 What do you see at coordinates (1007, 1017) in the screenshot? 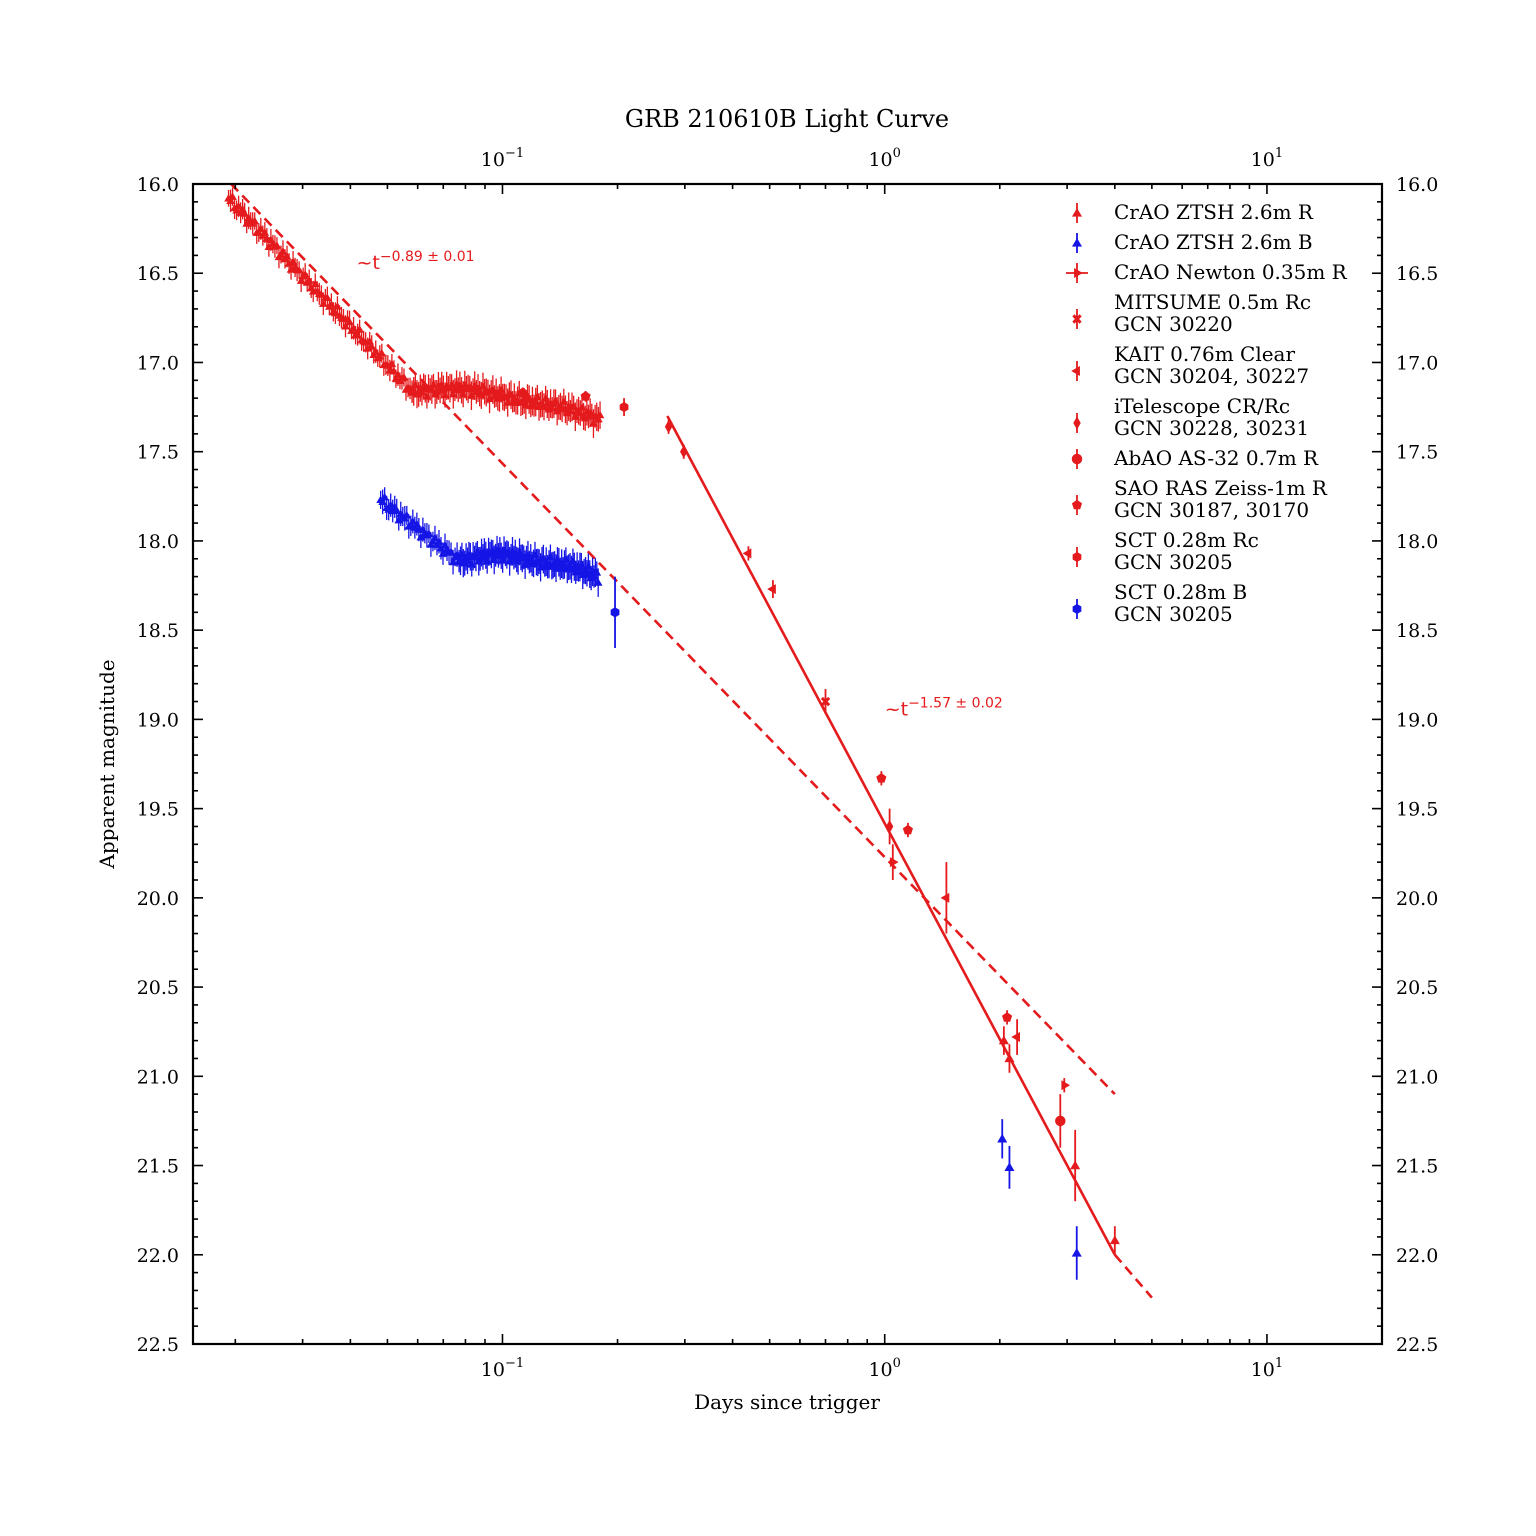
I see `series-8-pt2-marker` at bounding box center [1007, 1017].